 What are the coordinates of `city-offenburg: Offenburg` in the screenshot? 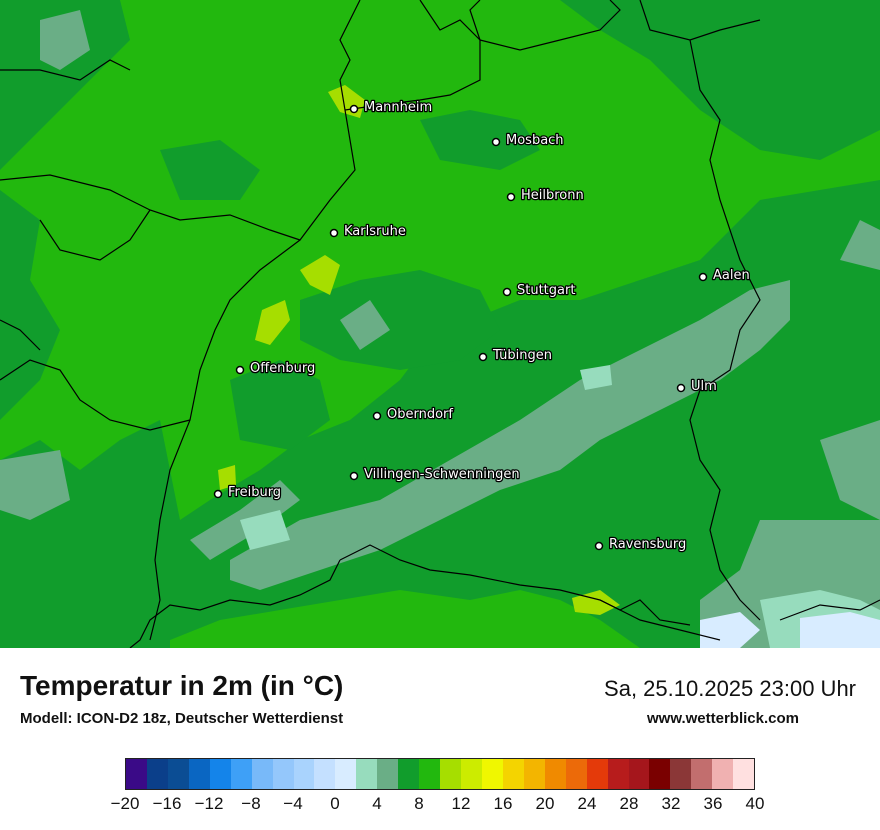 It's located at (276, 368).